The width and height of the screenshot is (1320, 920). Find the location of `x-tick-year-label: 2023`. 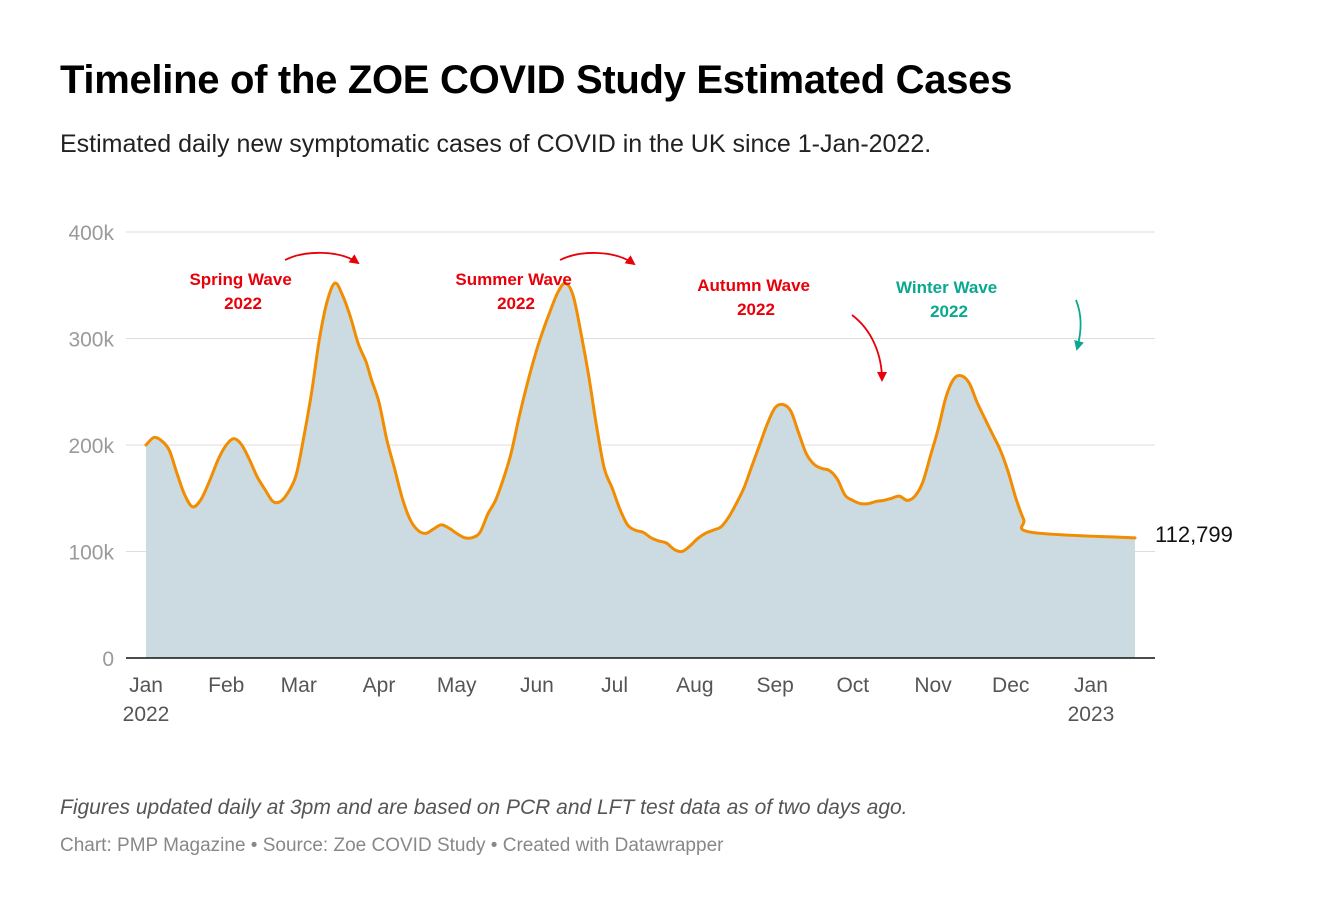

x-tick-year-label: 2023 is located at coordinates (1091, 714).